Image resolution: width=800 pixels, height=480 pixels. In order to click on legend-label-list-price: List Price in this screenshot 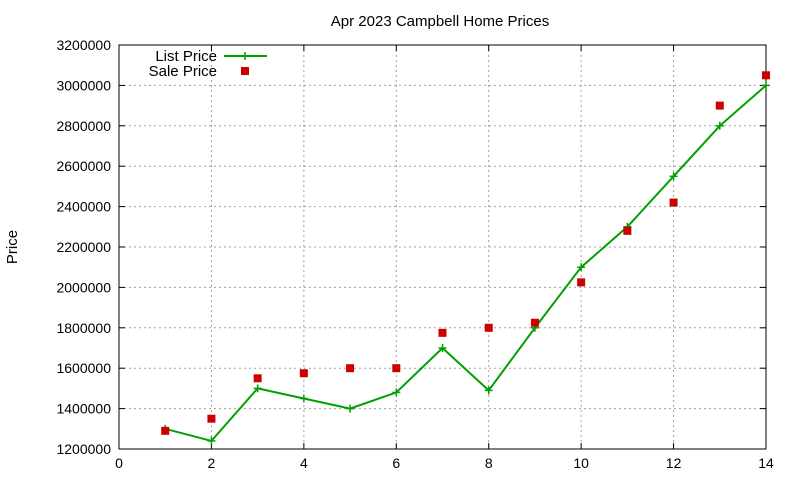, I will do `click(186, 56)`.